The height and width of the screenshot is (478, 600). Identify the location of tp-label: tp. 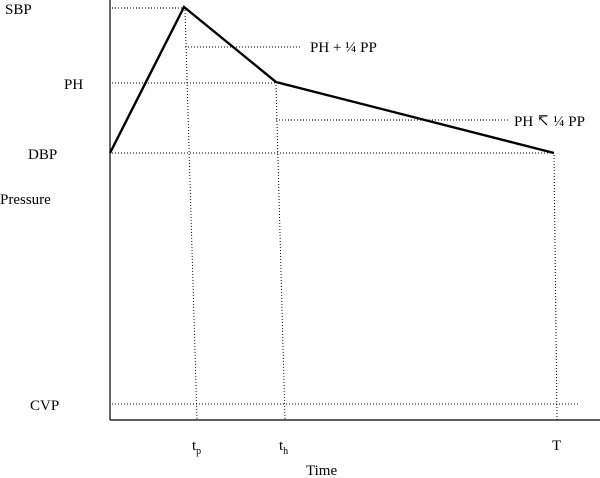
(196, 447).